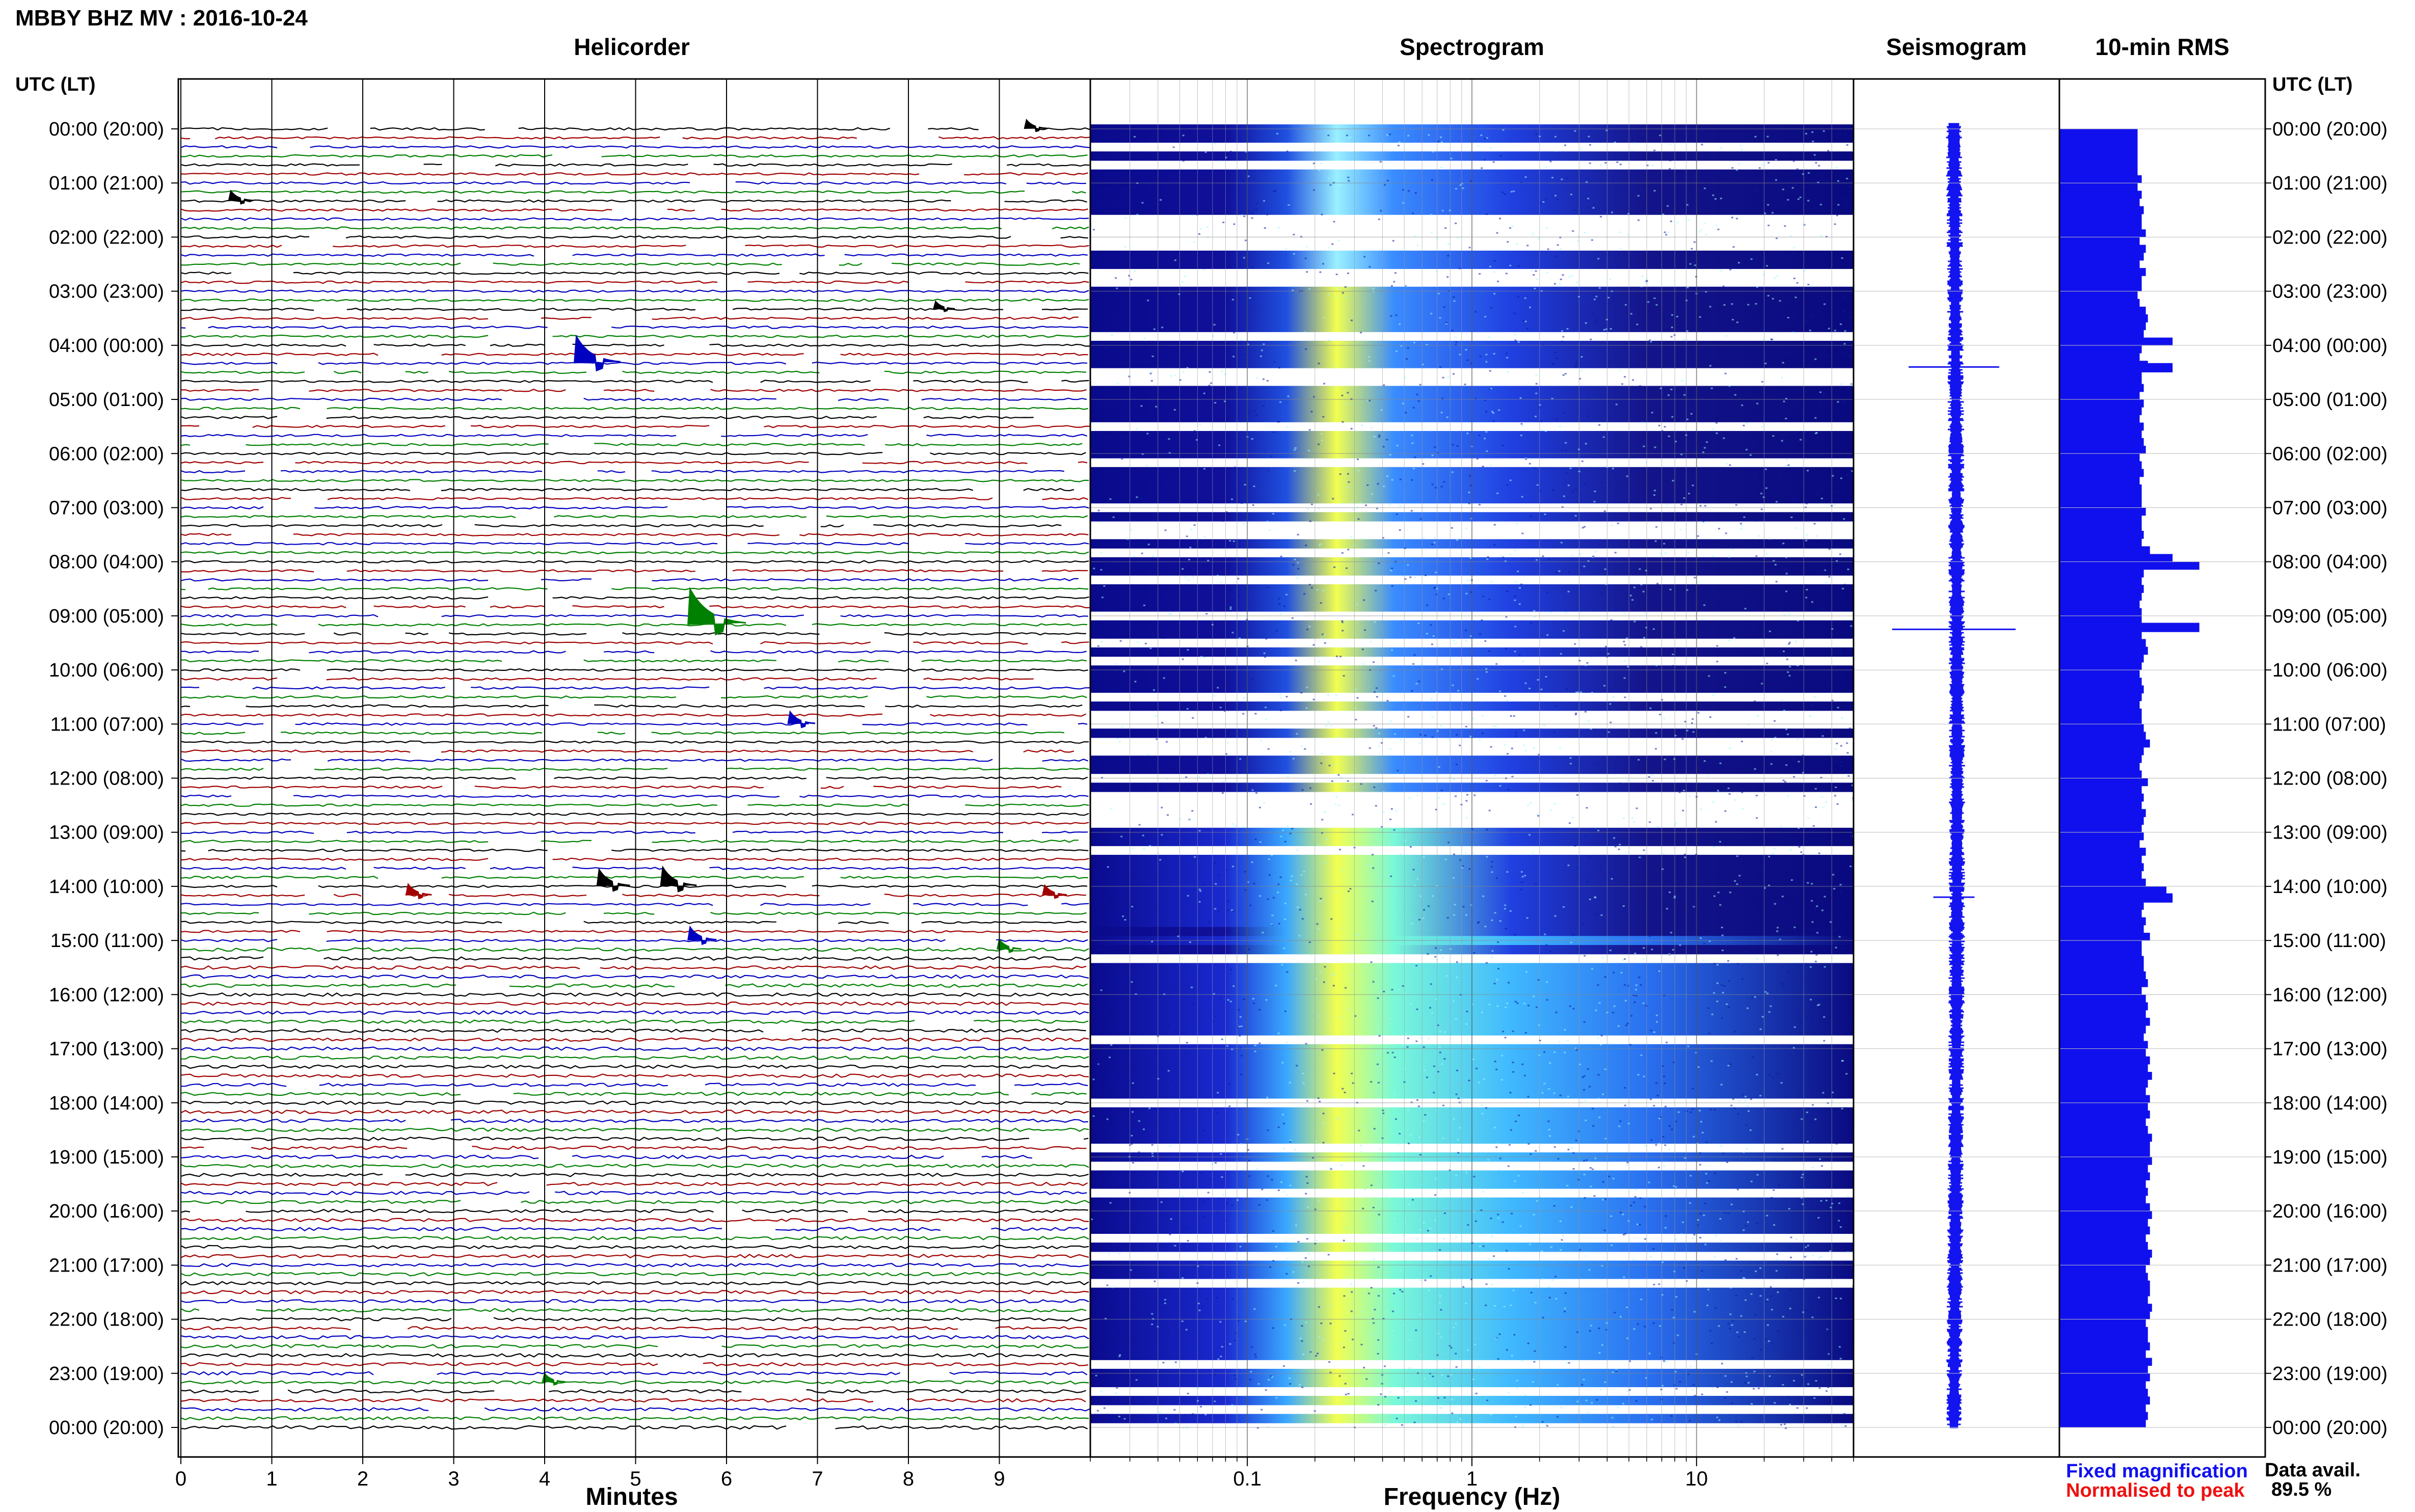  What do you see at coordinates (999, 1479) in the screenshot?
I see `minute-tick-label: 9` at bounding box center [999, 1479].